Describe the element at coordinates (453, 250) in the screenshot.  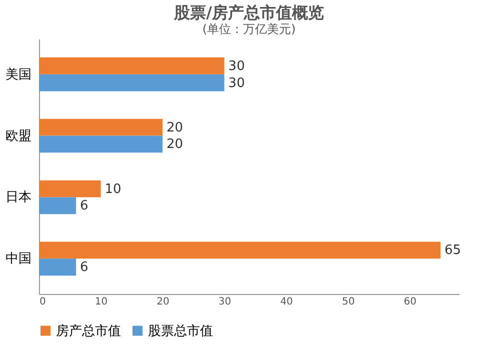
I see `data-label: 65` at that location.